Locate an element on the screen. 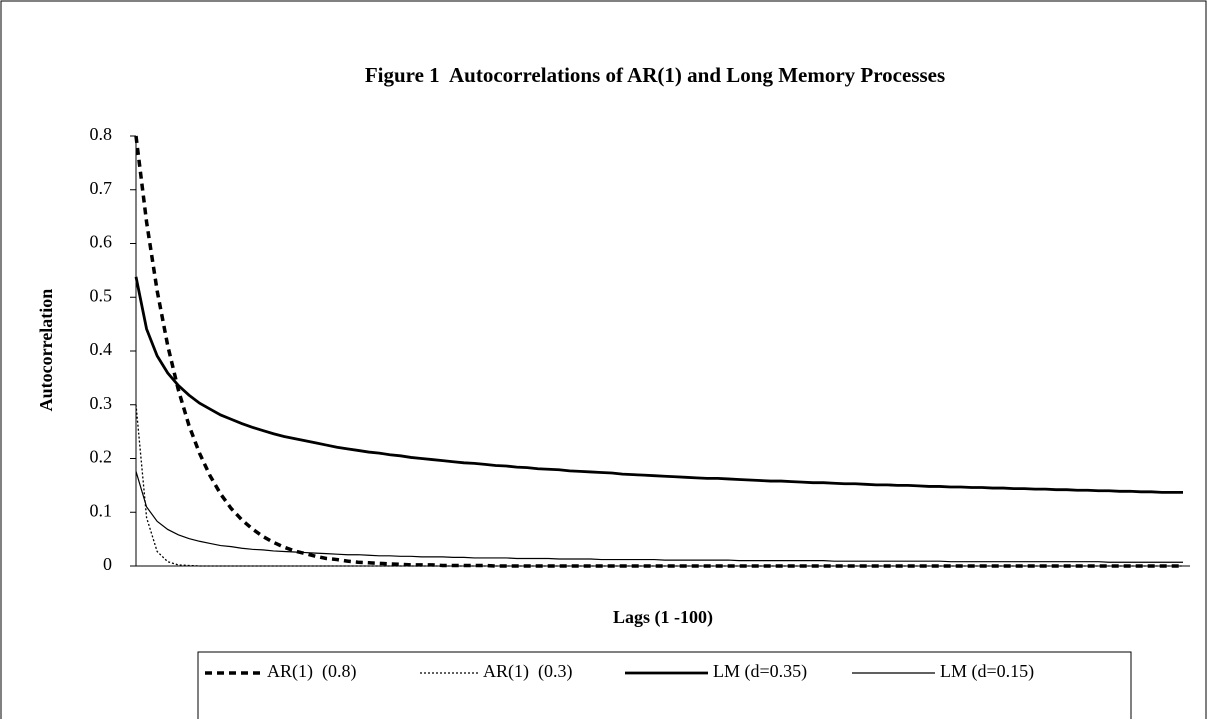 Image resolution: width=1208 pixels, height=724 pixels. legend-label: AR(1) (0.3) is located at coordinates (527, 671).